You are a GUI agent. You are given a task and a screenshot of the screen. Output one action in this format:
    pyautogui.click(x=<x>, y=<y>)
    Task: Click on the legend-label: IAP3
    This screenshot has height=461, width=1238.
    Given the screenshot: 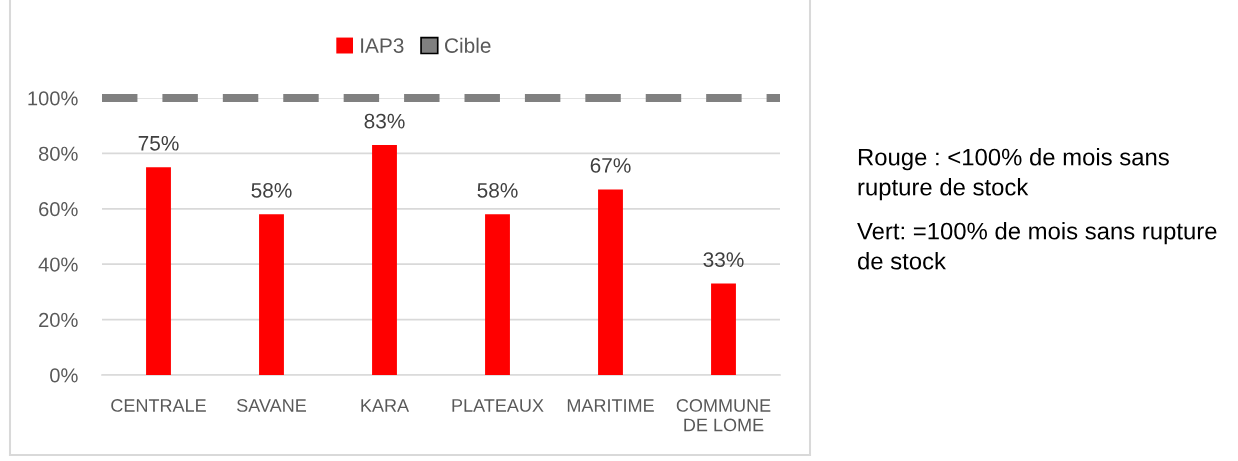 What is the action you would take?
    pyautogui.click(x=382, y=45)
    